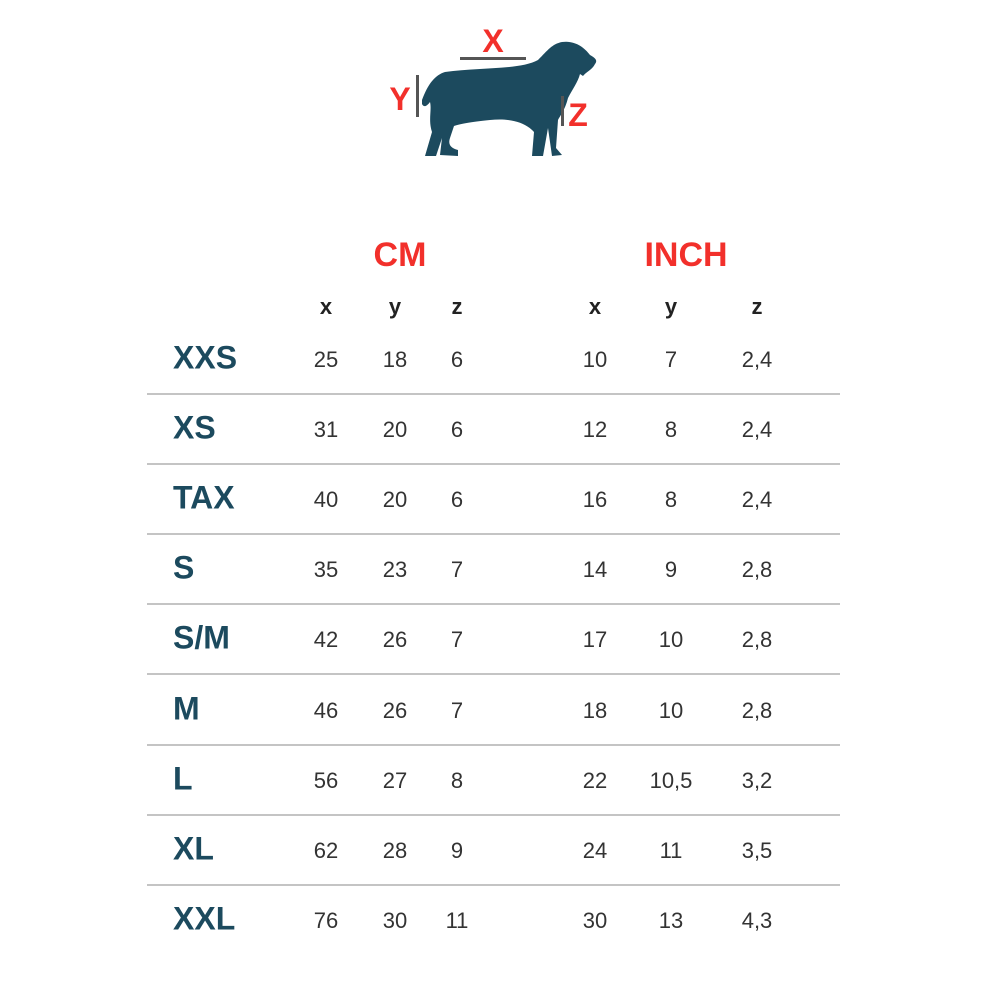  Describe the element at coordinates (326, 640) in the screenshot. I see `cm-value: 42` at that location.